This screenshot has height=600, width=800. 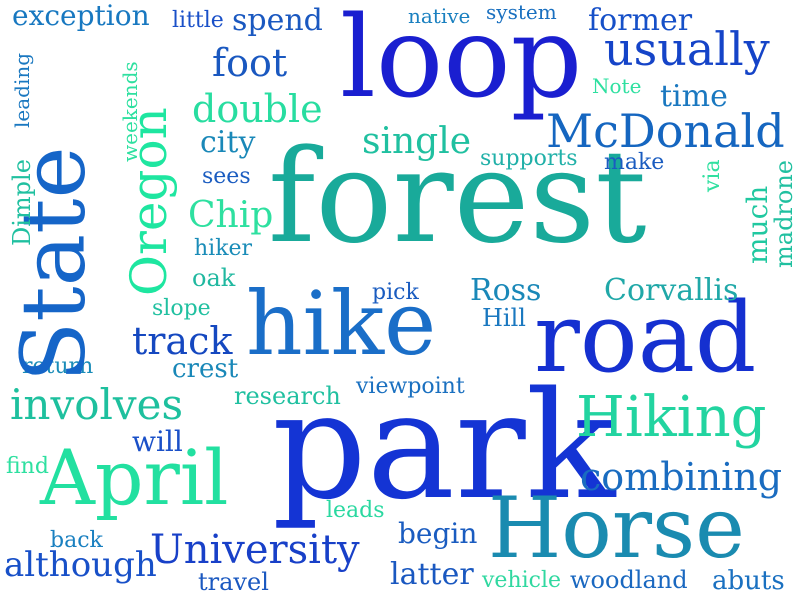 I want to click on word-latter: latter, so click(x=432, y=574).